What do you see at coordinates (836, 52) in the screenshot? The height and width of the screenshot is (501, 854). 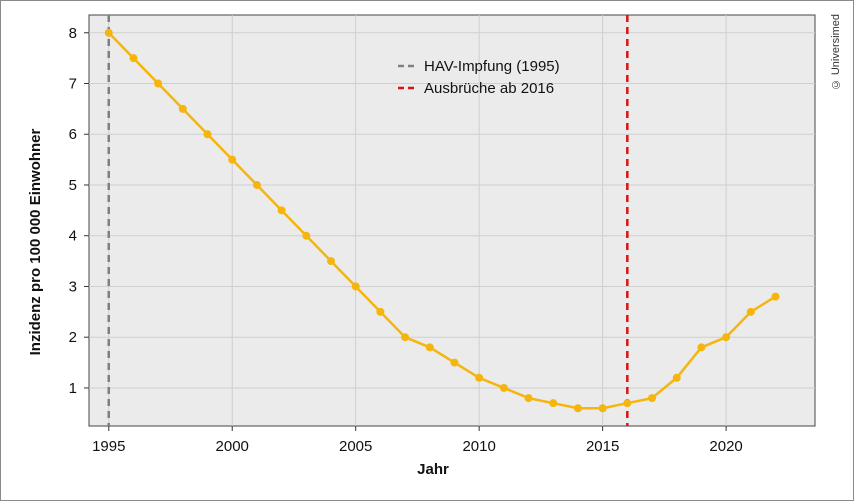 I see `copyright-notice: © Universimed` at bounding box center [836, 52].